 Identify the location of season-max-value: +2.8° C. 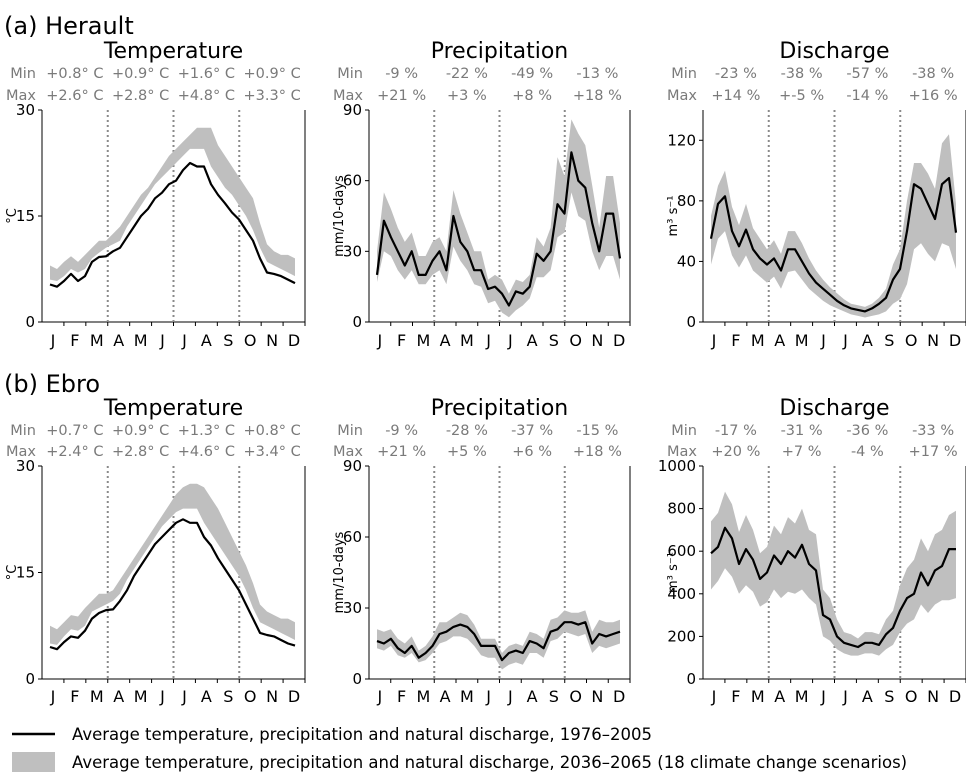
(140, 452).